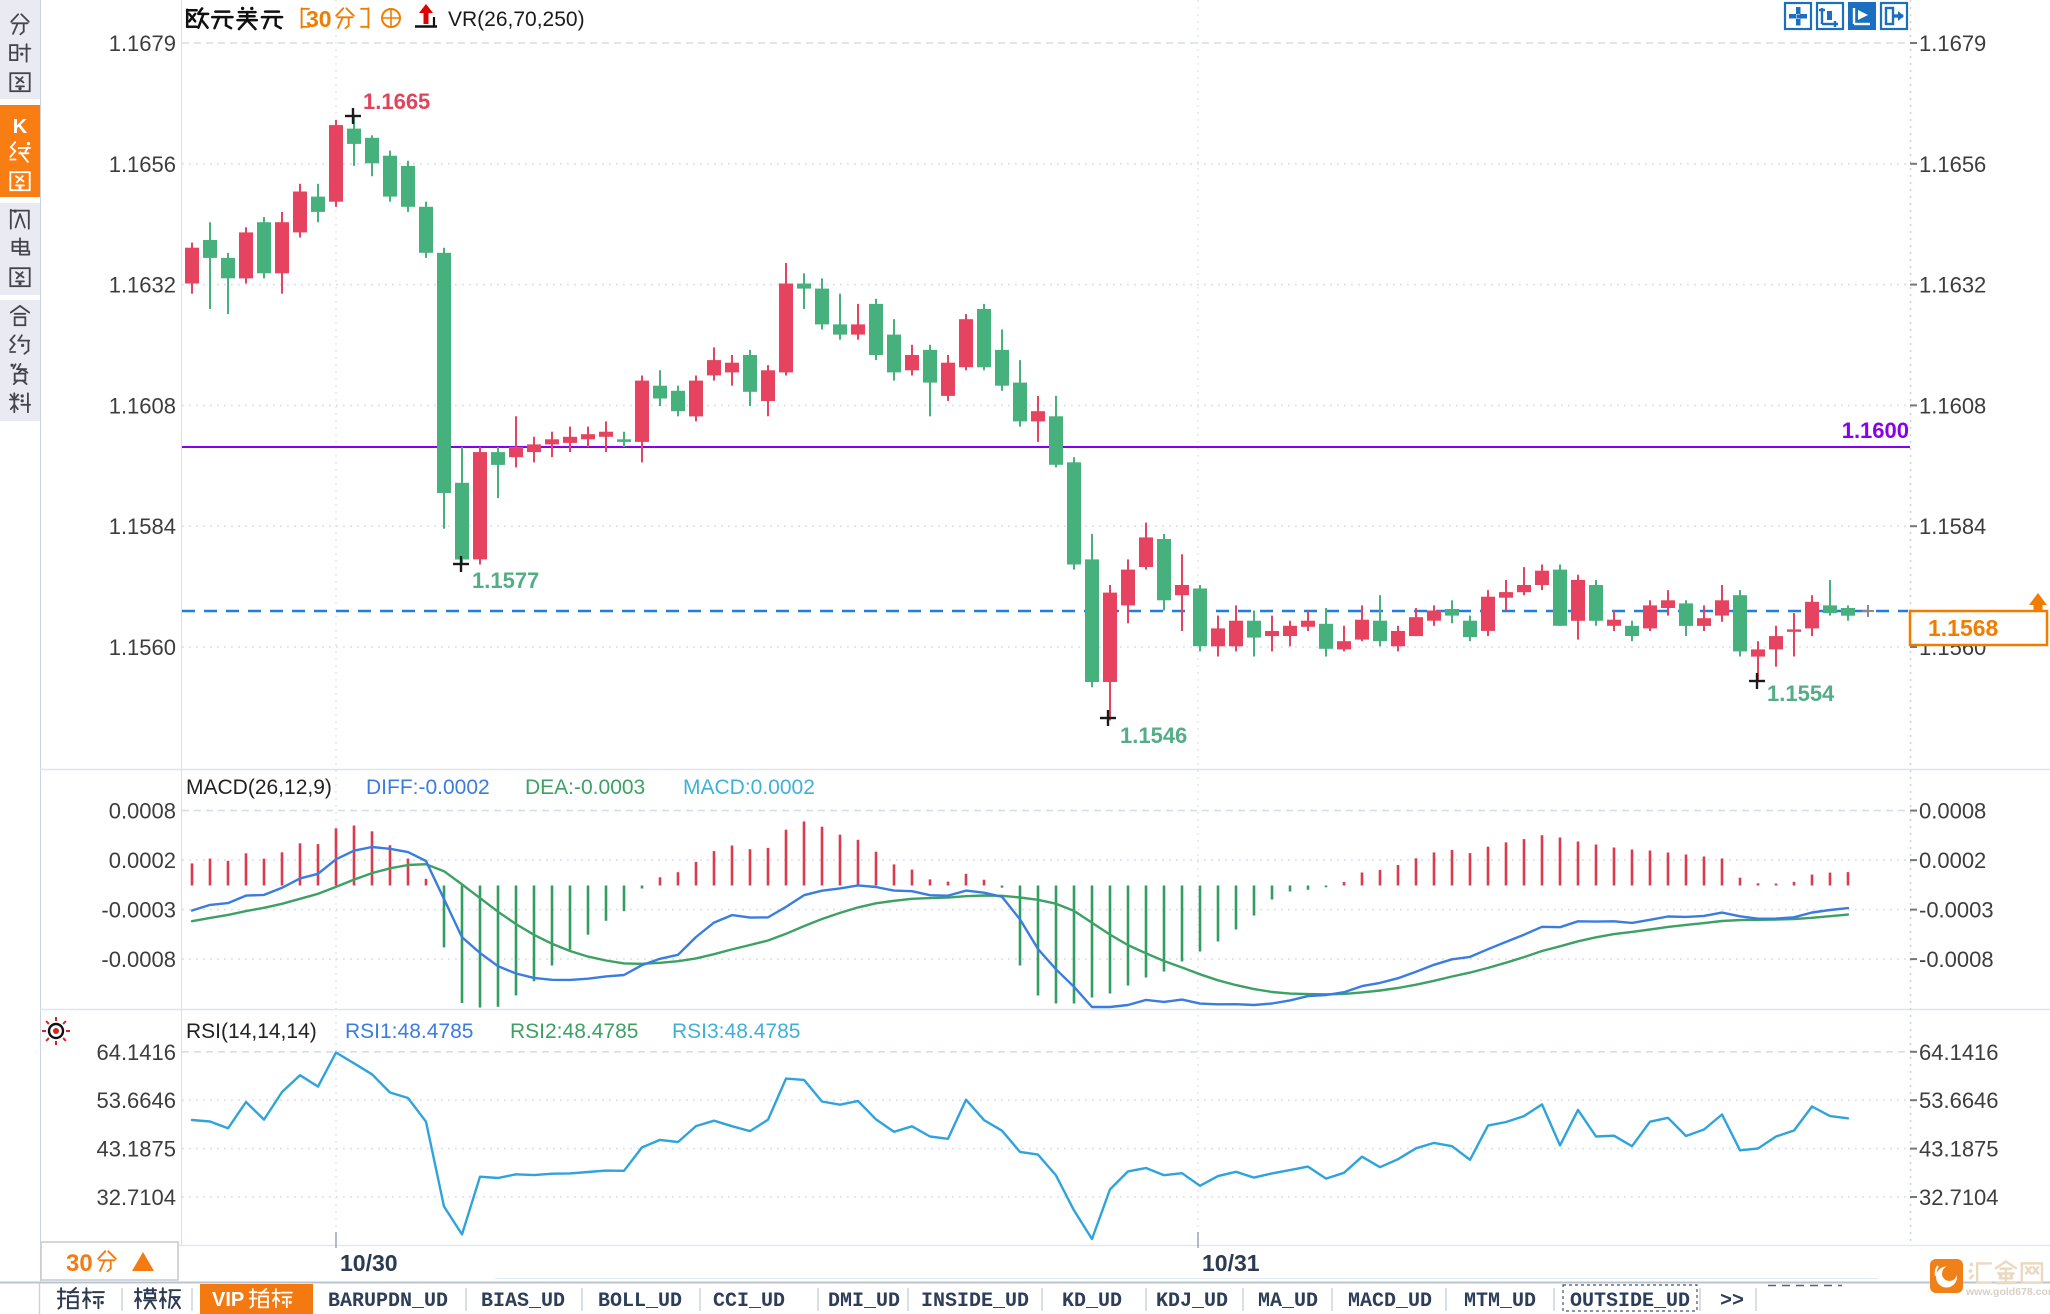  I want to click on svg-text: RSI(14,14,14), so click(251, 1031).